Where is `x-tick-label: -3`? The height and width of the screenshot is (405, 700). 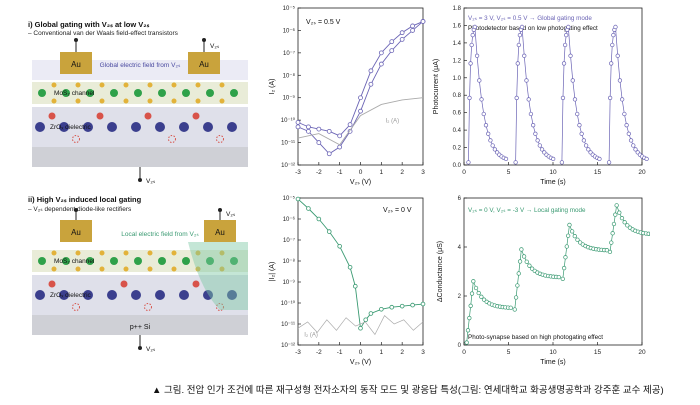 x-tick-label: -3 is located at coordinates (298, 352).